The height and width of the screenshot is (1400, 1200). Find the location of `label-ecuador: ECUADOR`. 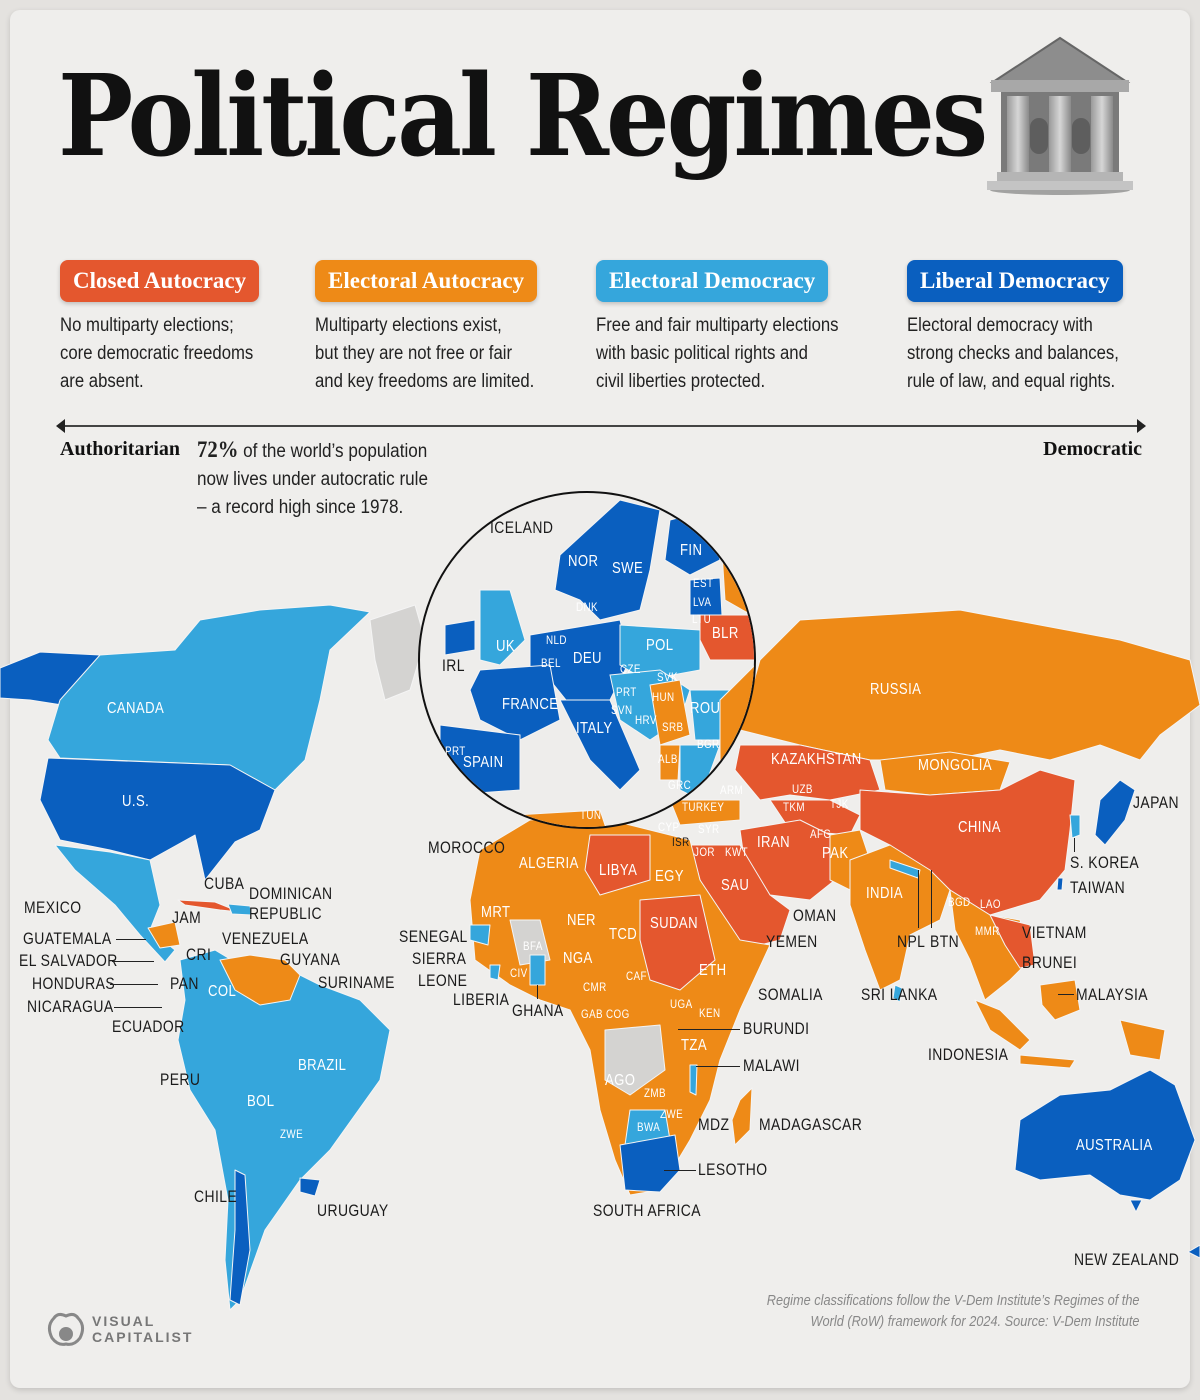

label-ecuador: ECUADOR is located at coordinates (148, 1026).